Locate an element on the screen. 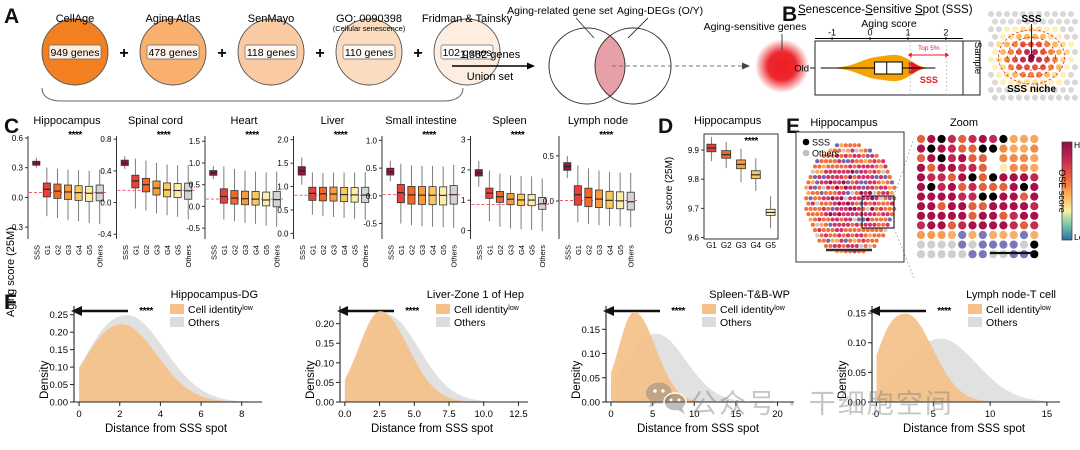 This screenshot has width=1080, height=450. legend-label-others: Others is located at coordinates (204, 323).